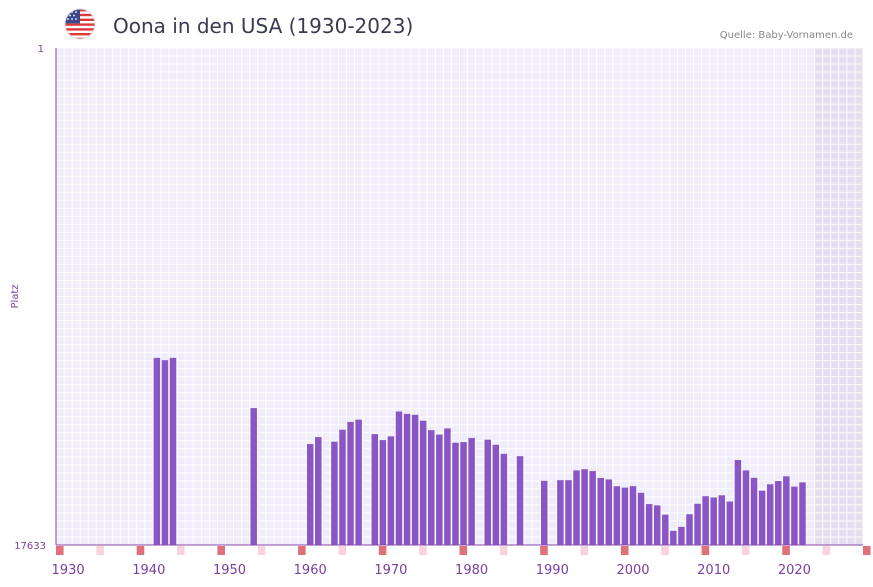  I want to click on bar-1971, so click(399, 478).